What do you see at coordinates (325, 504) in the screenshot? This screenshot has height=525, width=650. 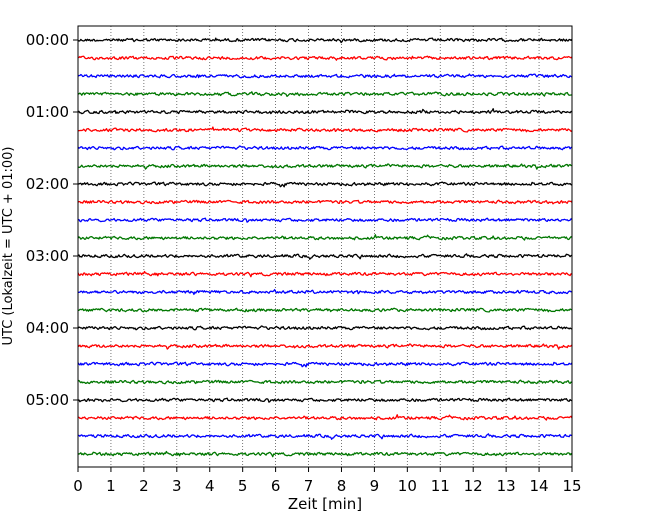 I see `x-axis-label: Zeit [min]` at bounding box center [325, 504].